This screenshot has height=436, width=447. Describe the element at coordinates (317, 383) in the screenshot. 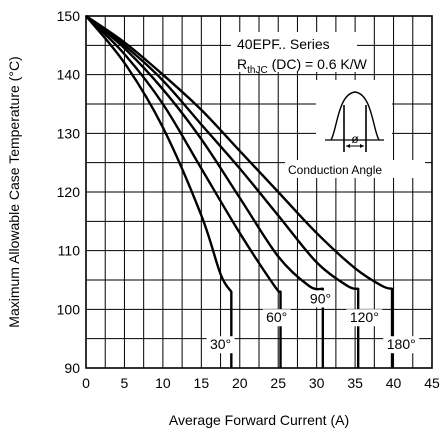

I see `x-tick-label: 30` at that location.